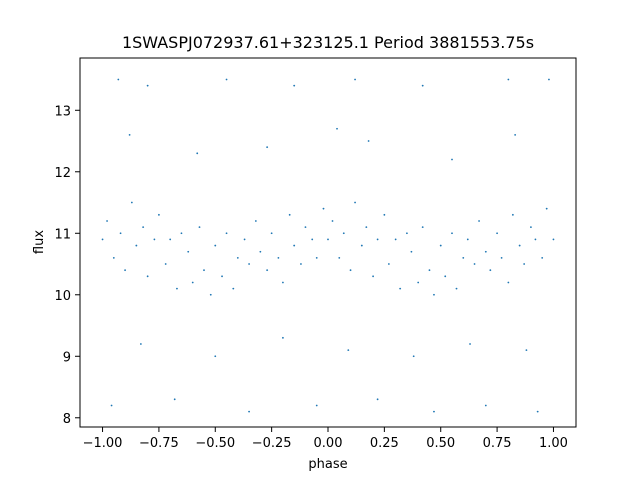 The image size is (640, 480). I want to click on x-tick-label: −0.75, so click(159, 443).